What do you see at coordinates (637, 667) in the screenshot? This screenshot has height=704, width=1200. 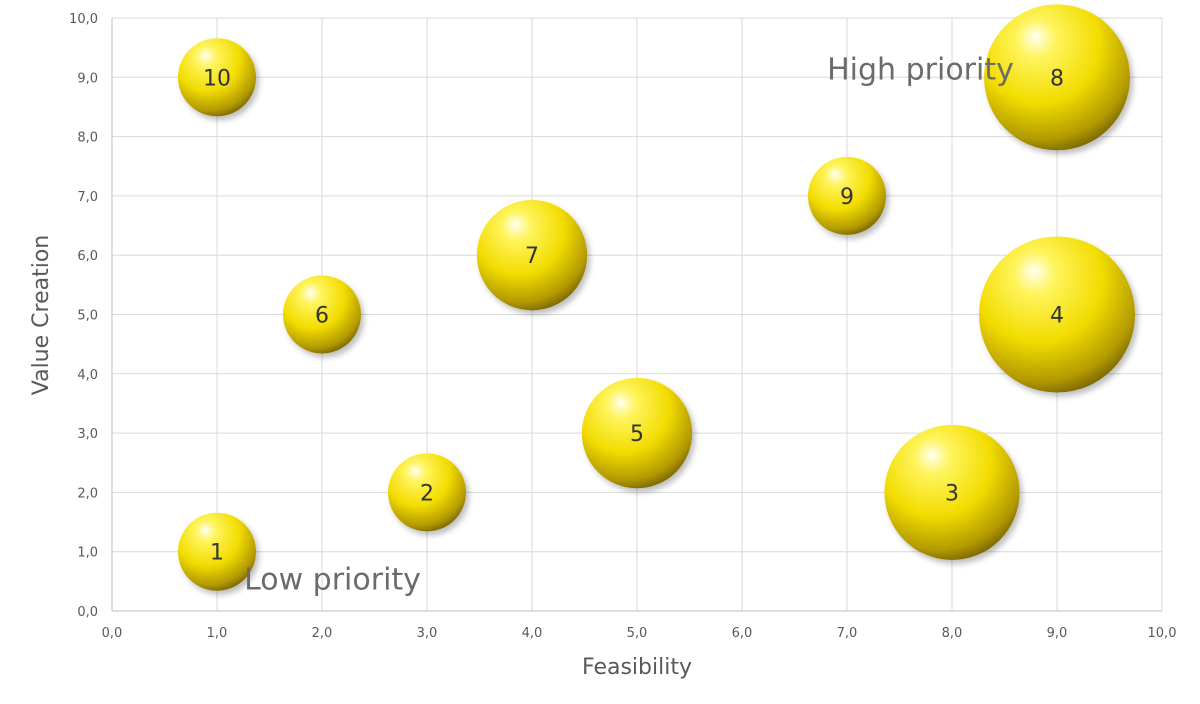 I see `x-axis-title: Feasibility` at bounding box center [637, 667].